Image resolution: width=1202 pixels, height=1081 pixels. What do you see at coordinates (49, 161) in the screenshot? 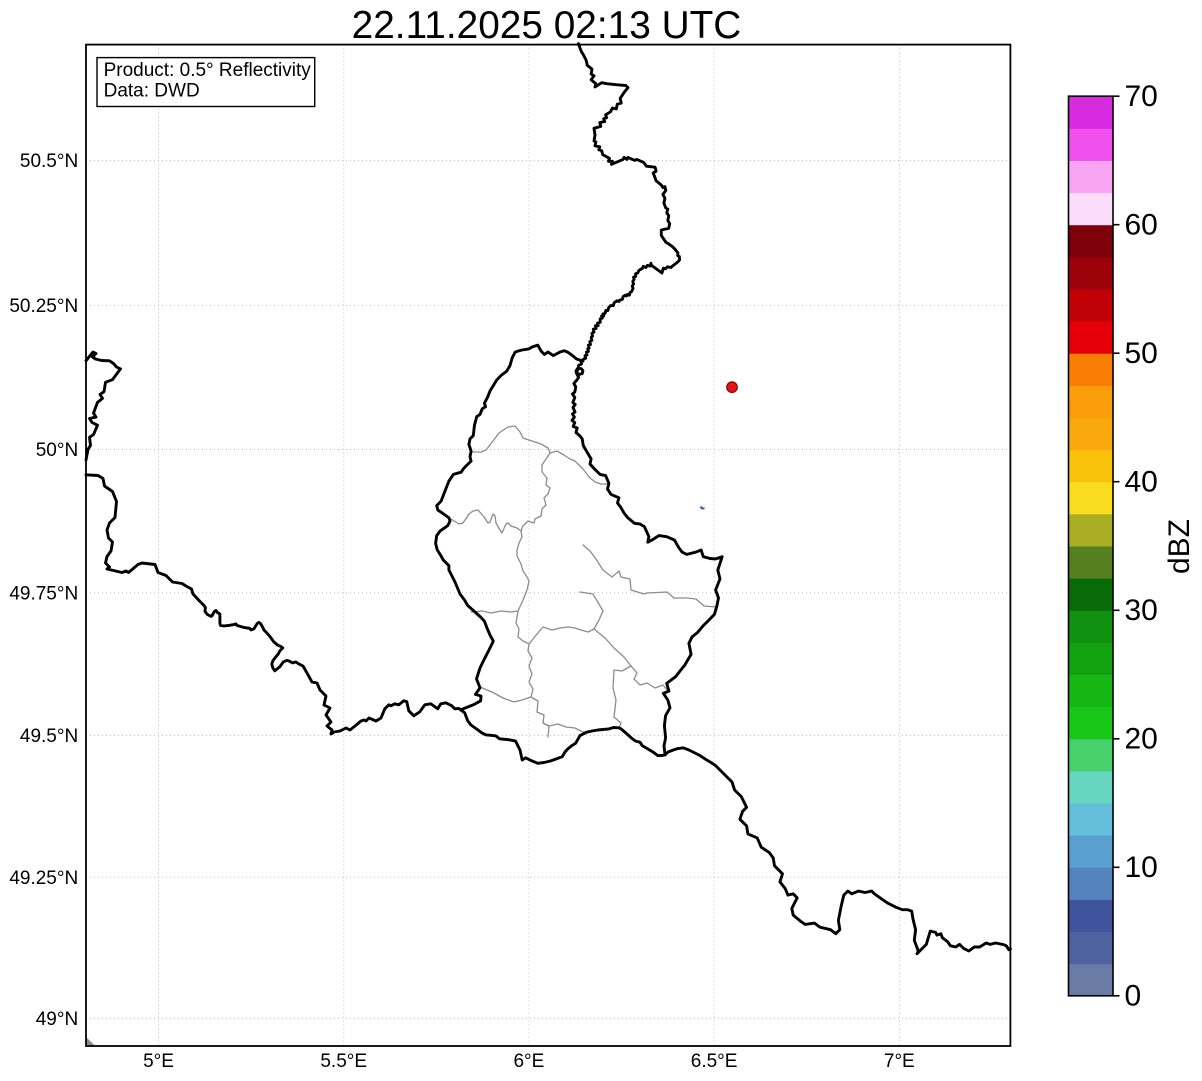
I see `svg-text: 50.5°N` at bounding box center [49, 161].